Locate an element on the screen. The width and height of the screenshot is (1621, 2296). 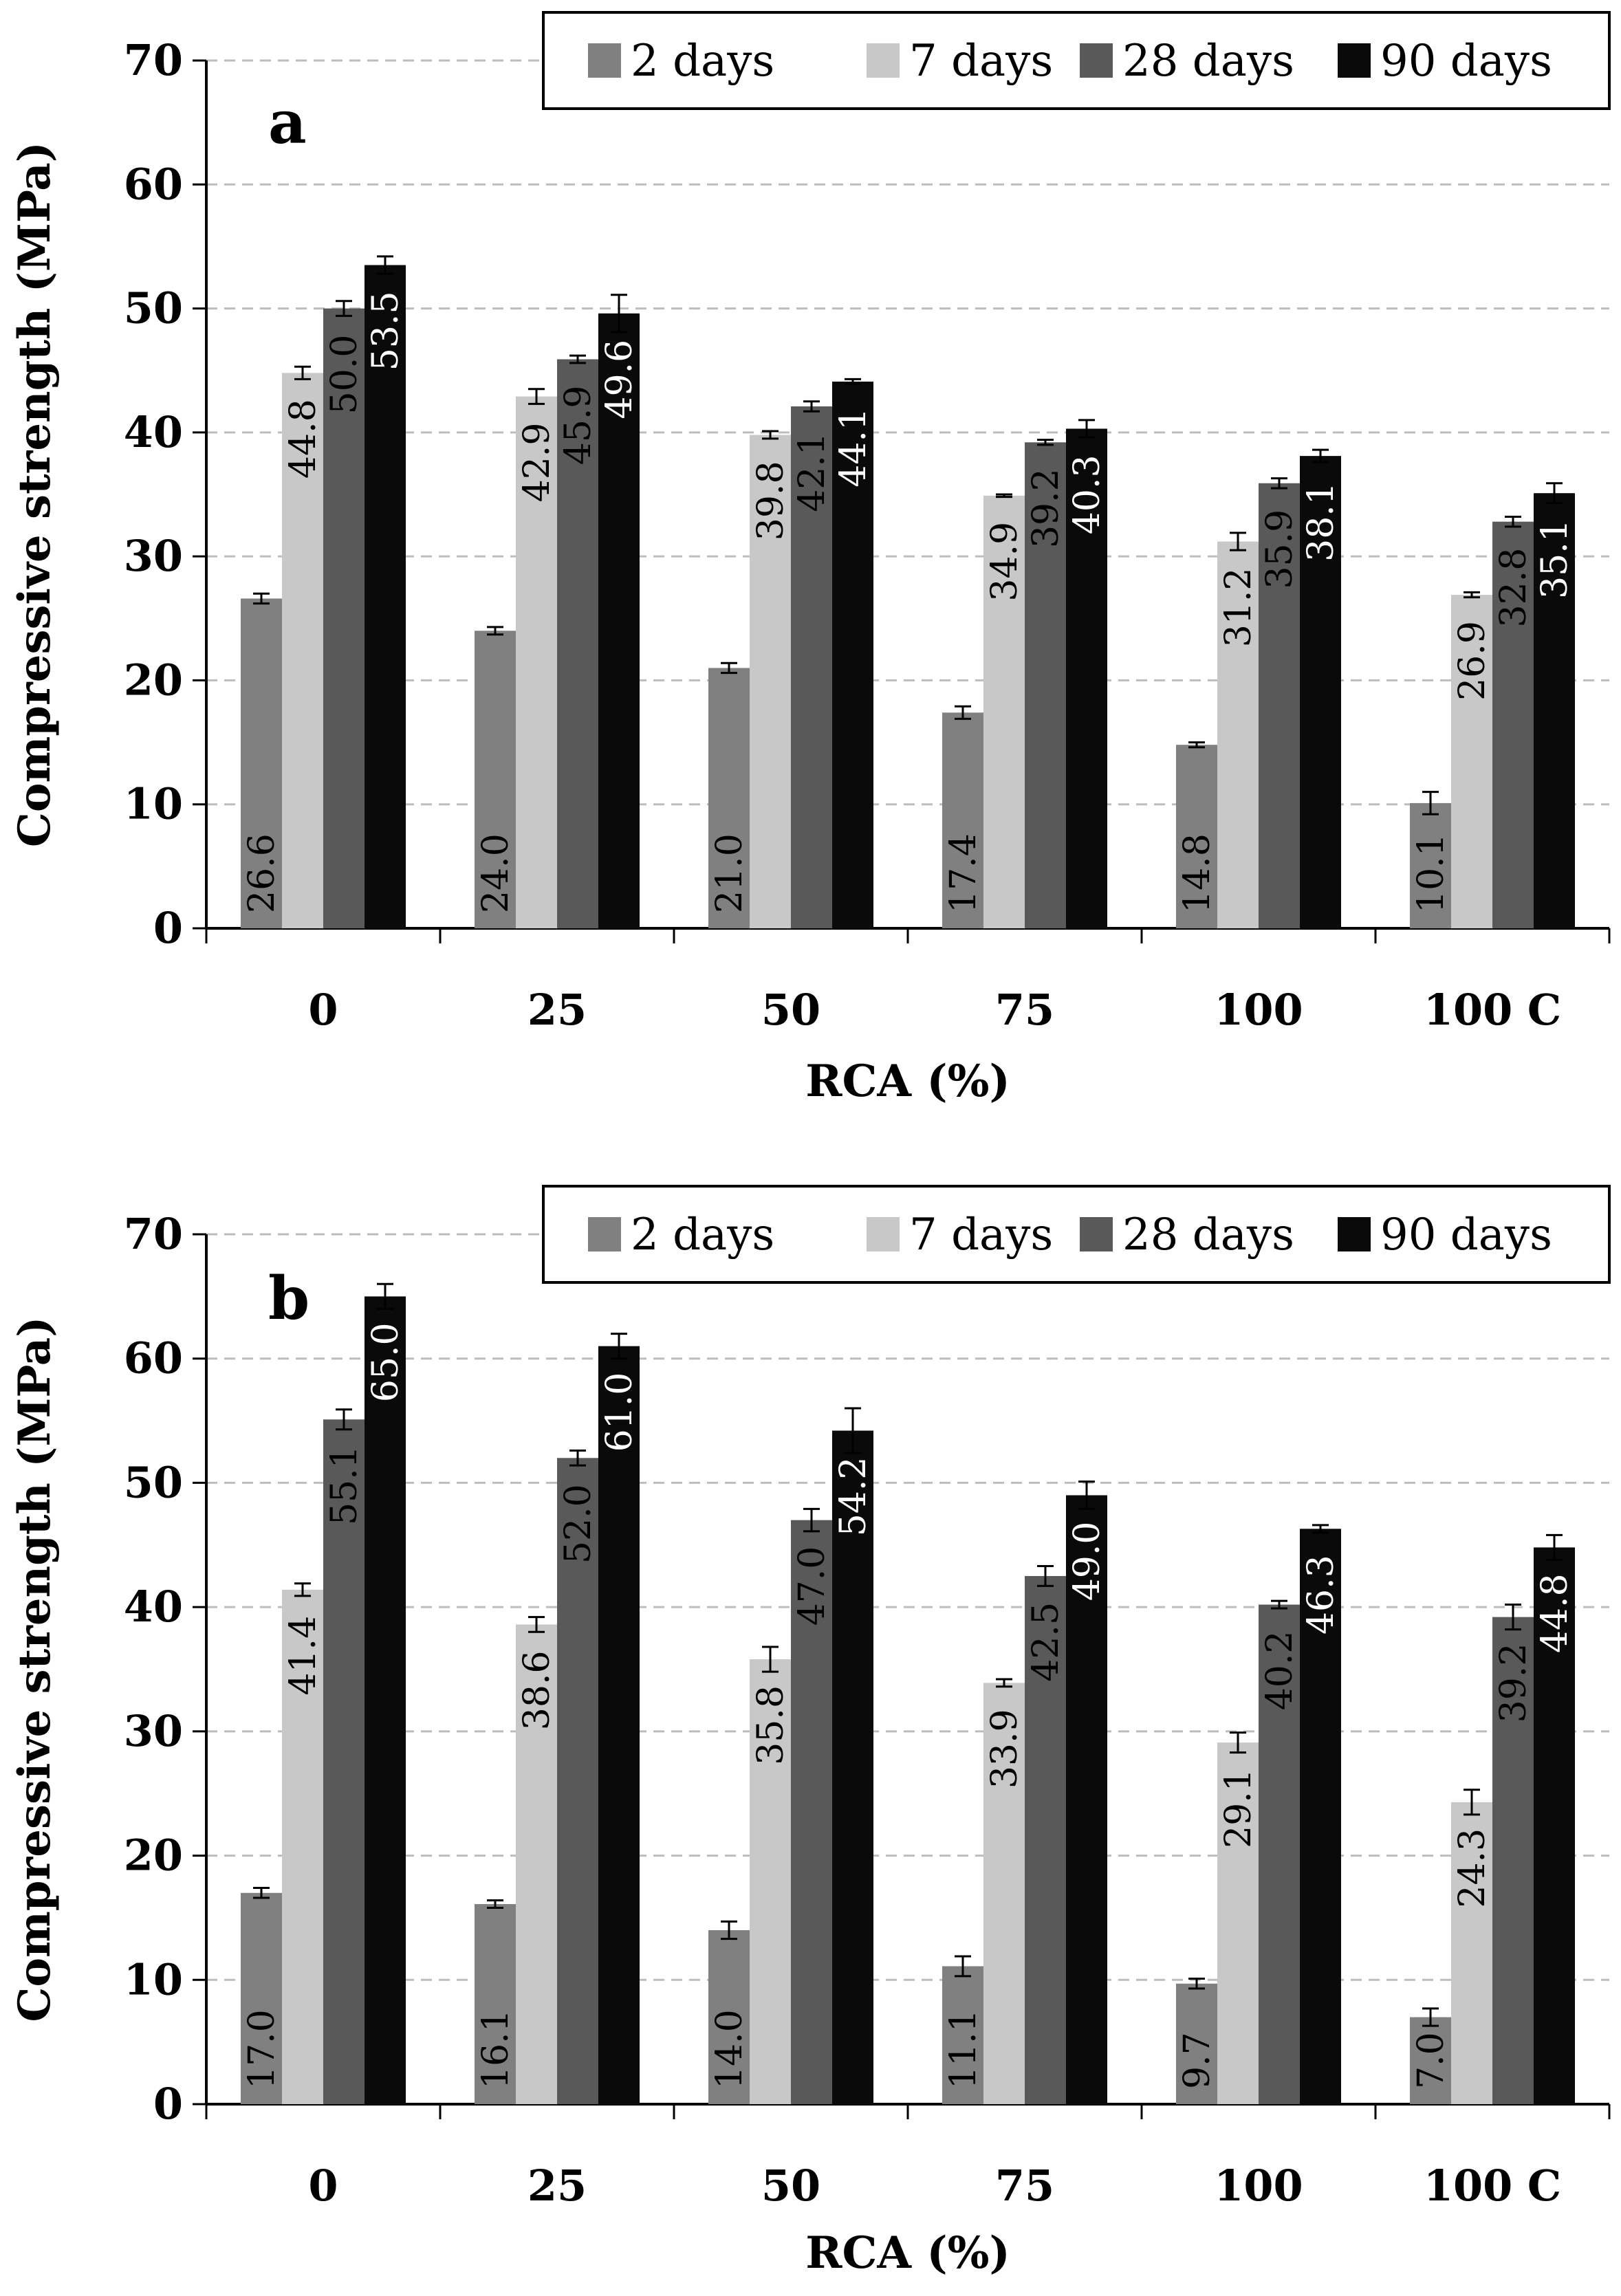
bar-2-days-100-c is located at coordinates (1430, 2060).